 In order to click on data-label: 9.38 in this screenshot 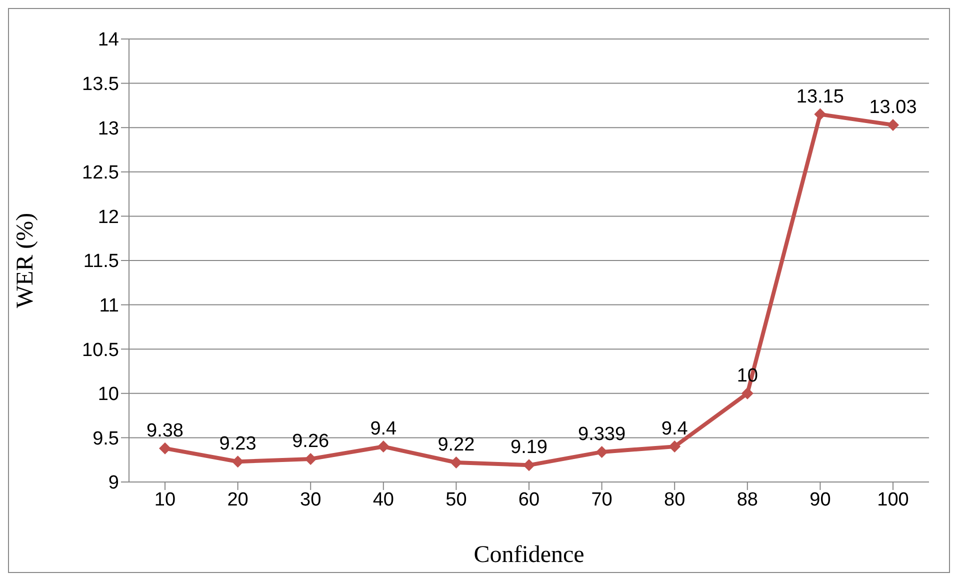, I will do `click(165, 431)`.